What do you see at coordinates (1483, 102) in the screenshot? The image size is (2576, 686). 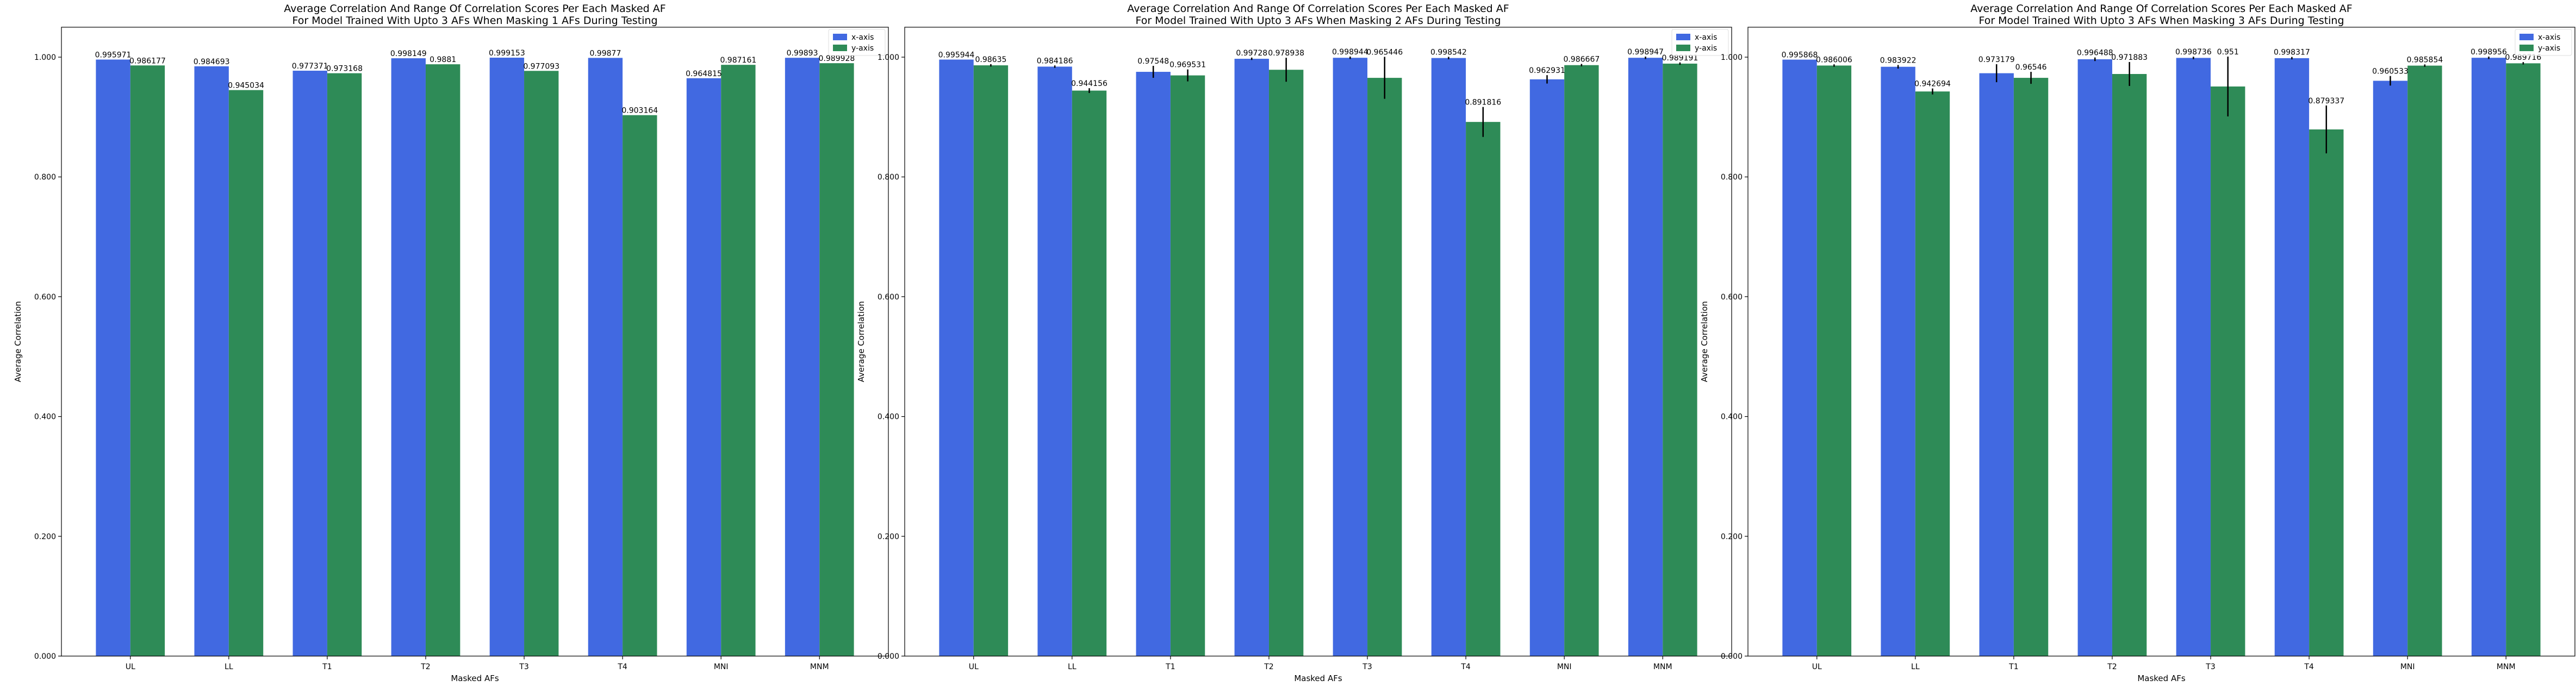 I see `data-label-y-axis-t4: 0.891816` at bounding box center [1483, 102].